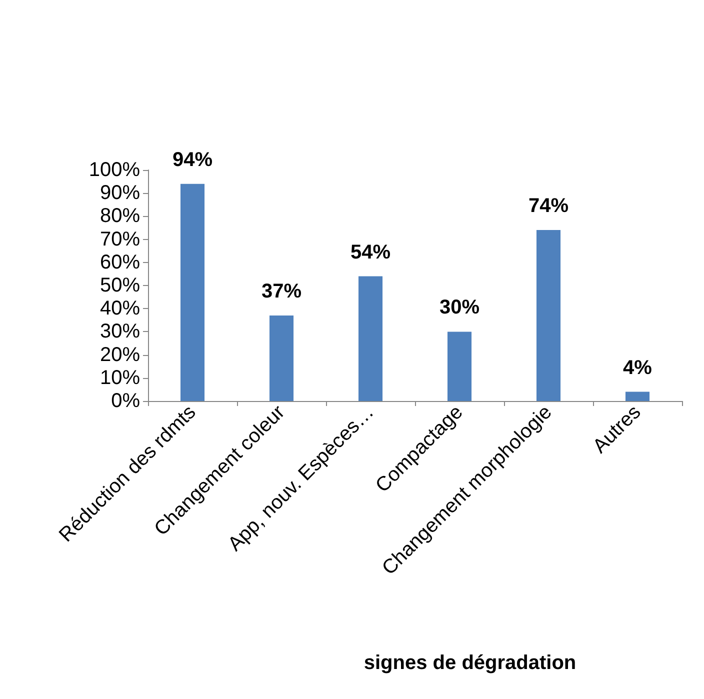  Describe the element at coordinates (120, 309) in the screenshot. I see `y-tick-label: 40%` at that location.